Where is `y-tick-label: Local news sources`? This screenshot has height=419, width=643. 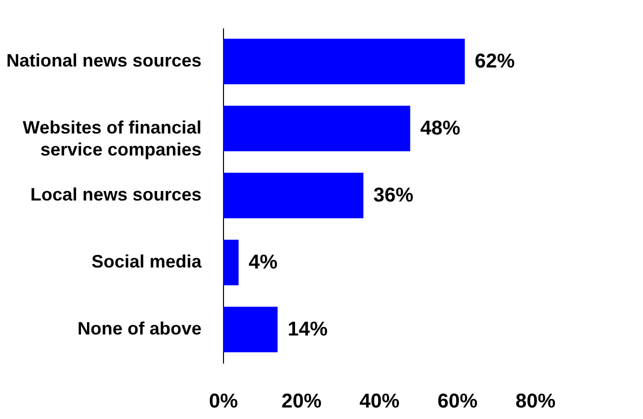
y-tick-label: Local news sources is located at coordinates (116, 194).